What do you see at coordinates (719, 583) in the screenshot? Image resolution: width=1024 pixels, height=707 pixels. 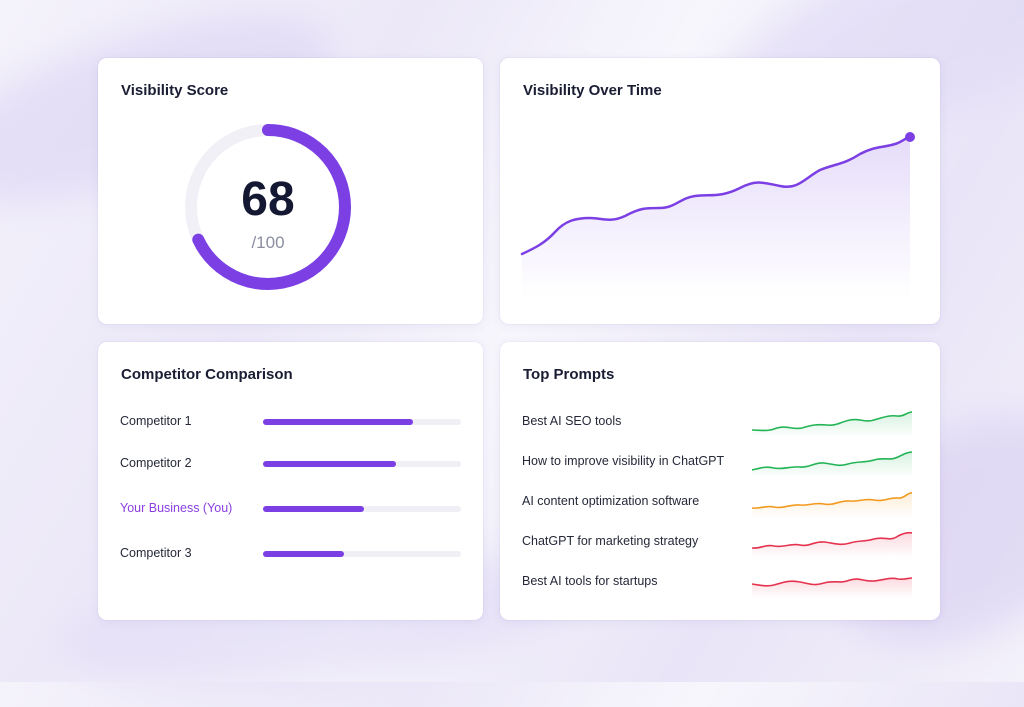 I see `prompt-row: Best AI tools for startups` at bounding box center [719, 583].